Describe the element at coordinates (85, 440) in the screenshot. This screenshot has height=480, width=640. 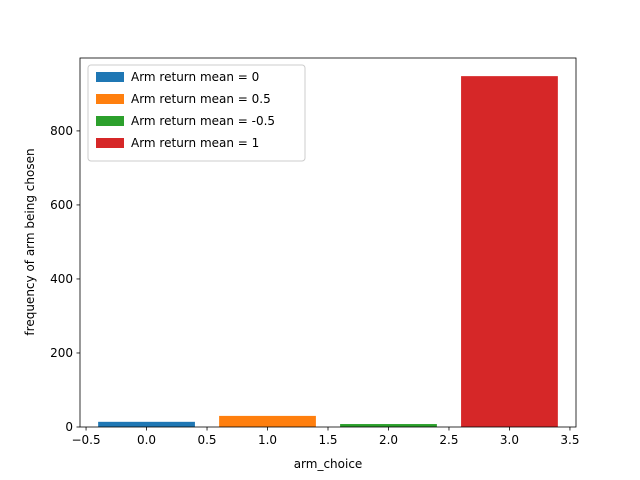
I see `x-tick-label-0: −0.5` at that location.